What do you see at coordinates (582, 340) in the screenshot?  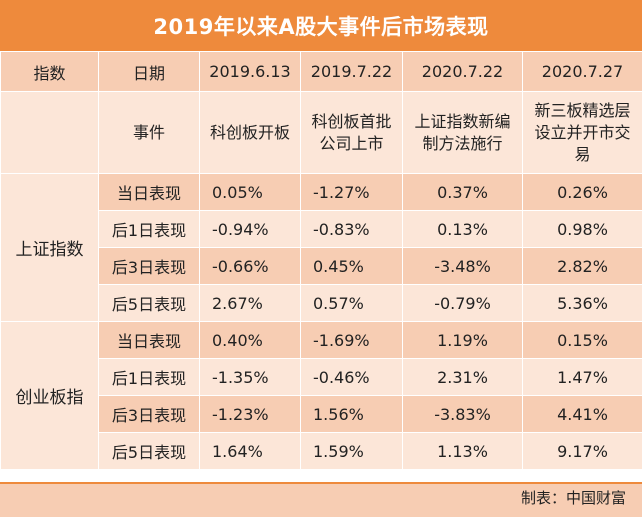 I see `table-cell: 0.15%` at bounding box center [582, 340].